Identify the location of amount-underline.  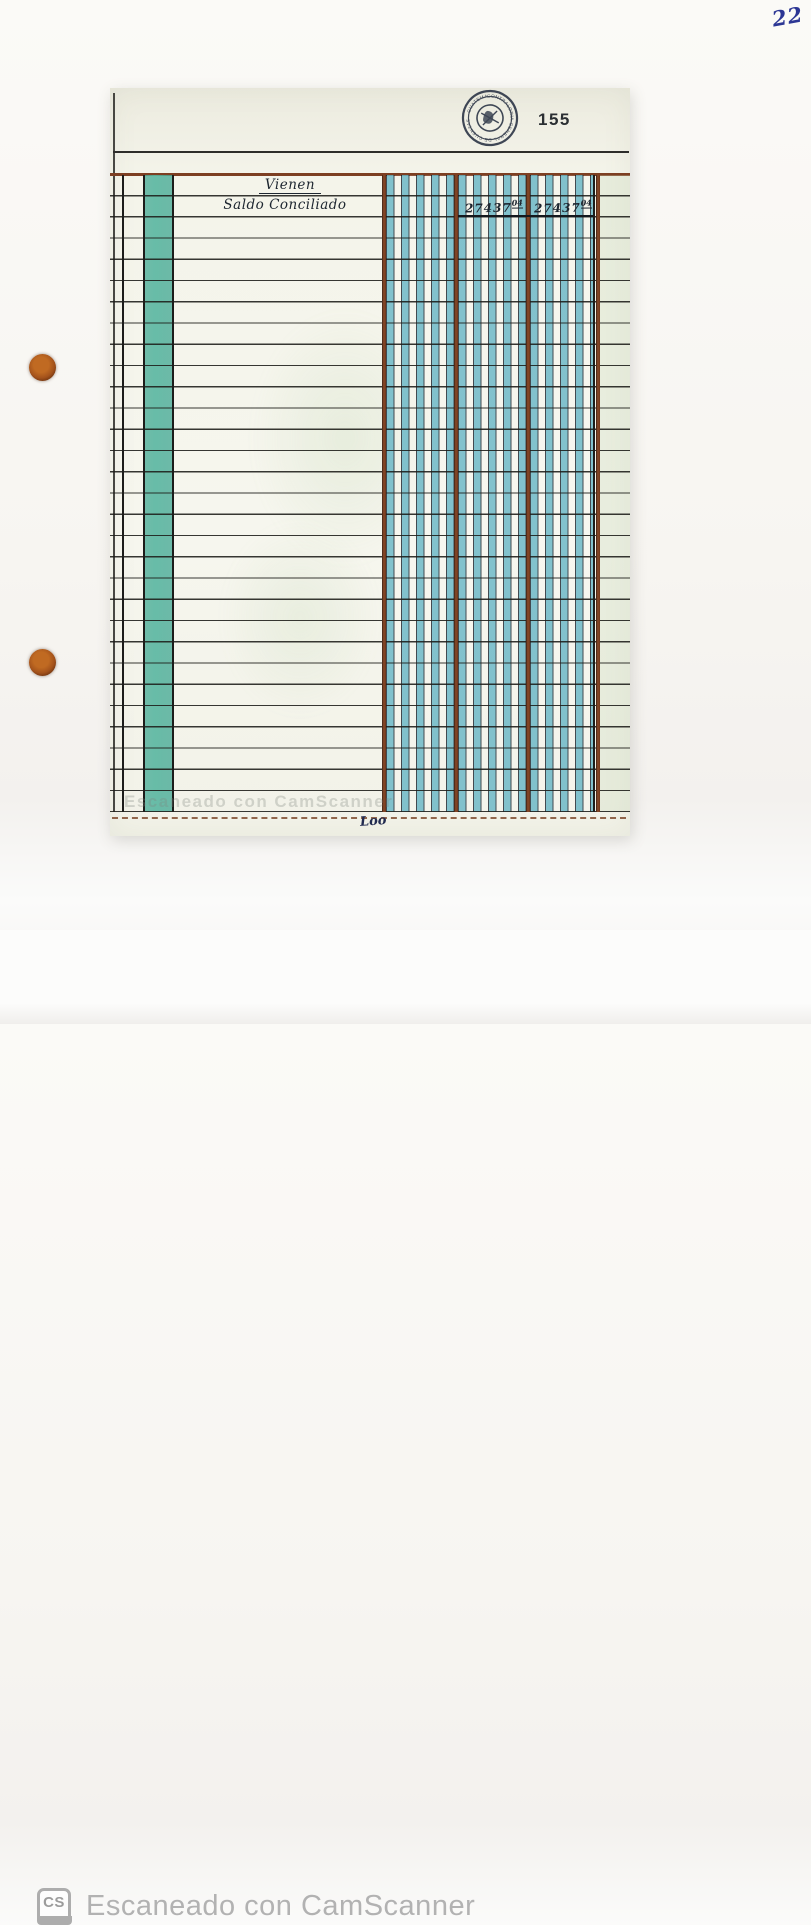
(525, 215).